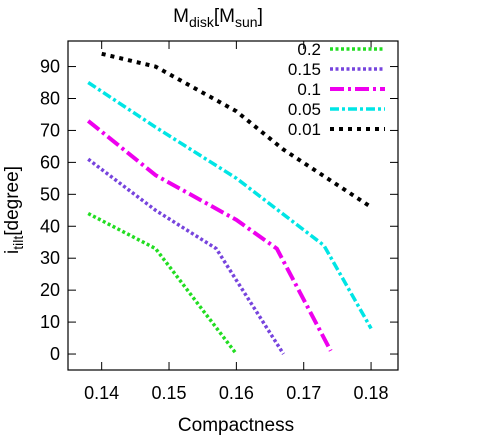 The width and height of the screenshot is (478, 436). I want to click on y-axis-label: itilt[degree], so click(14, 210).